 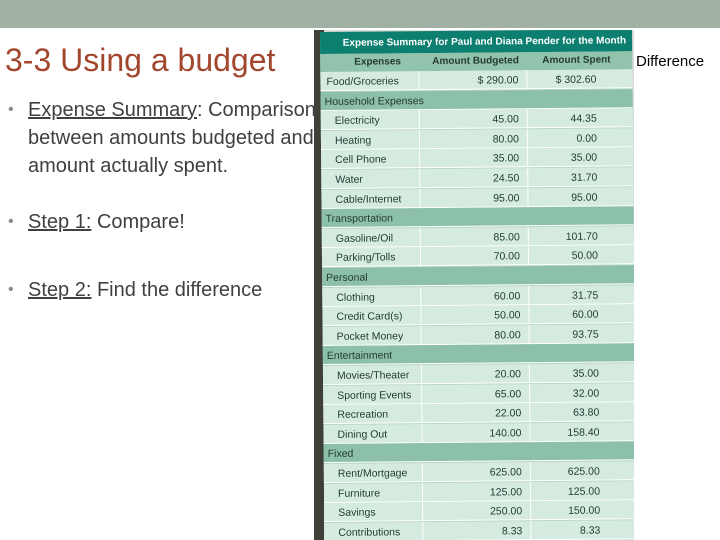 I want to click on table-row: Credit Card(s) 50.00 60.00, so click(x=478, y=315).